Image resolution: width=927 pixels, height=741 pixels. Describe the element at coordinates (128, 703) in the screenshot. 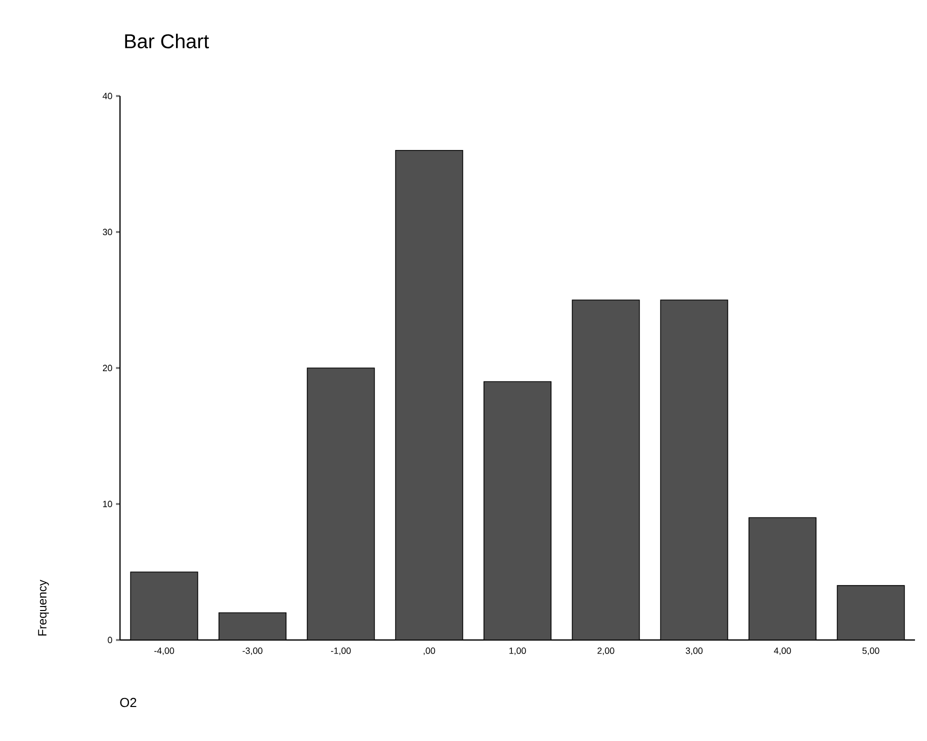

I see `x-axis-title: O2` at that location.